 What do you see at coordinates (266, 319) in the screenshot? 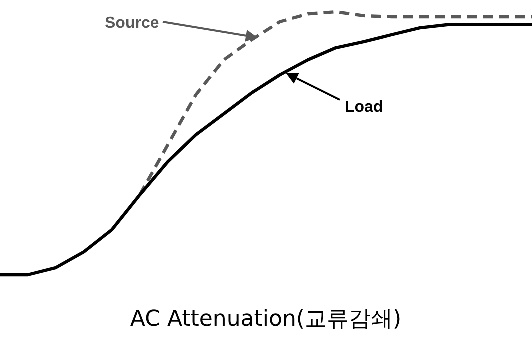
I see `text: AC Attenuation(교류감쇄)` at bounding box center [266, 319].